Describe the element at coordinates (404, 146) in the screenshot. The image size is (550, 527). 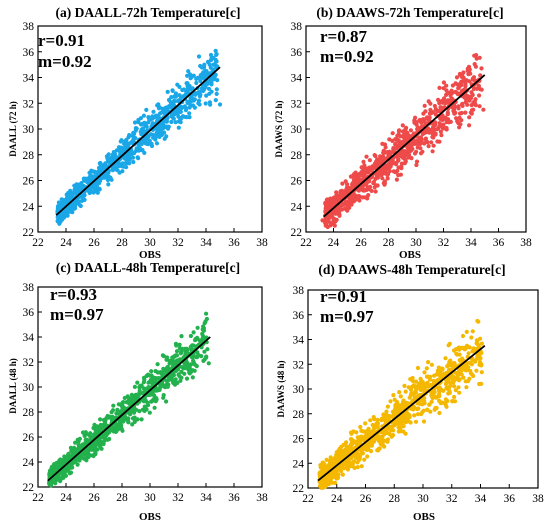
I see `fit-line` at that location.